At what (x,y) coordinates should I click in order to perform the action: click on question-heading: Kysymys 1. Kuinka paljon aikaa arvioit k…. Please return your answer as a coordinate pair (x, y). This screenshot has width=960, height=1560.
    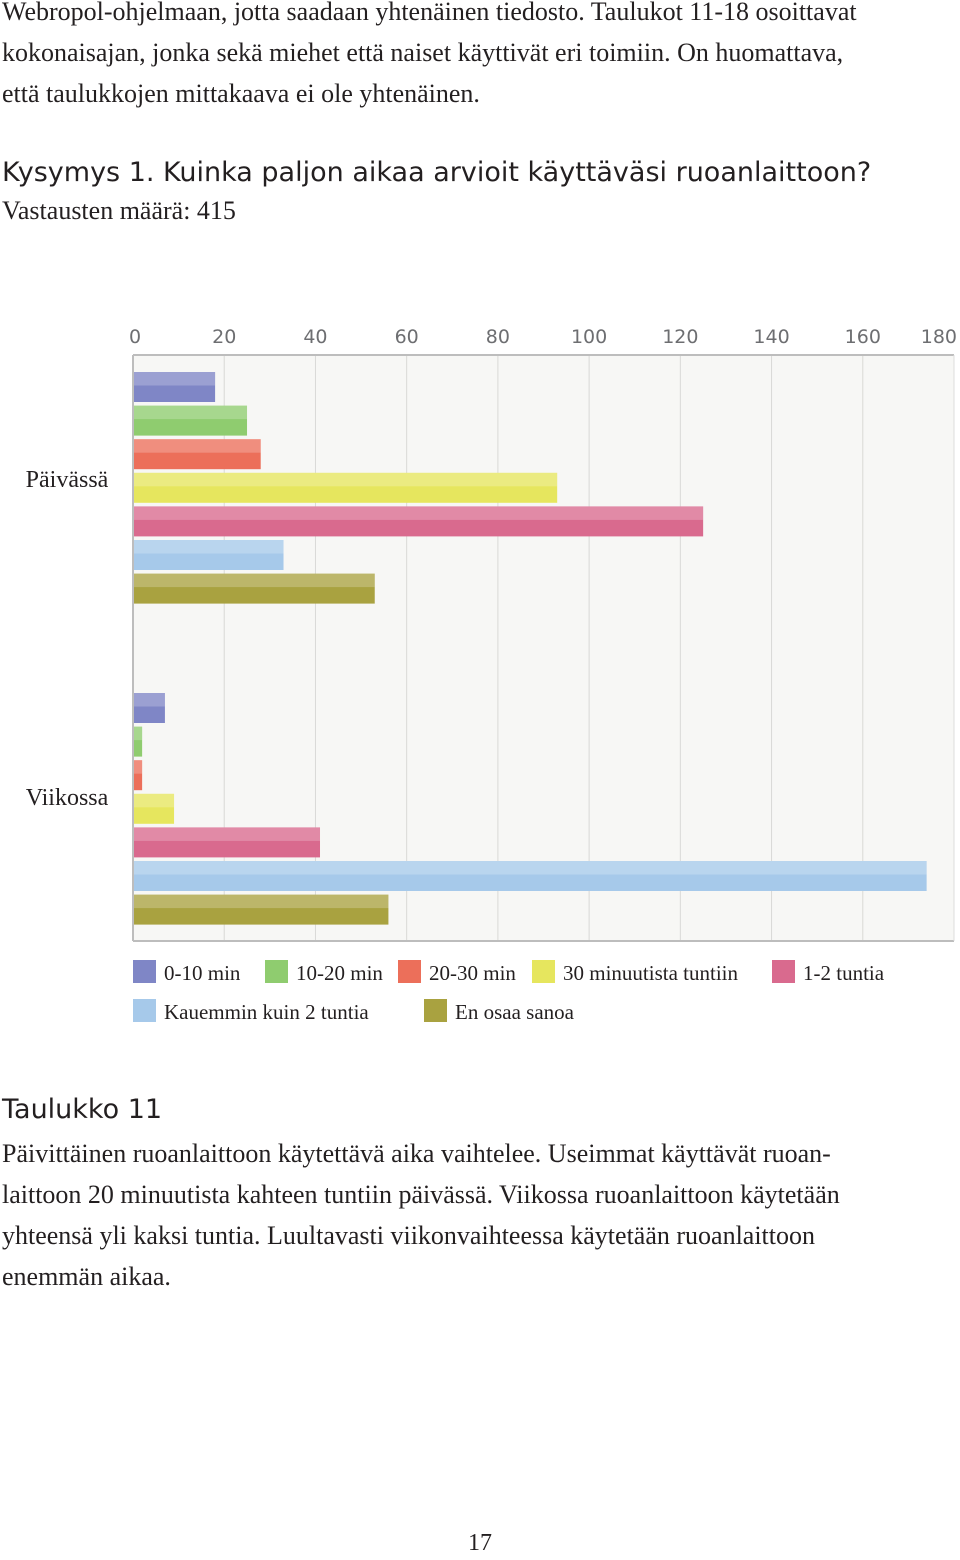
    Looking at the image, I should click on (437, 172).